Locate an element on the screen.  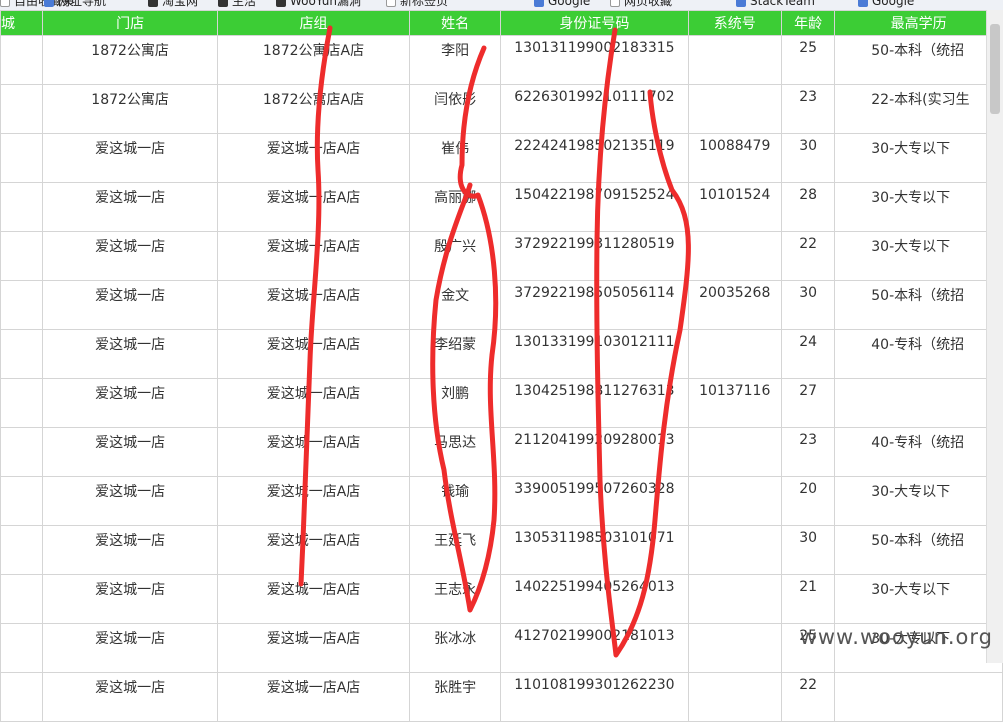
bookmark-item: 生活 is located at coordinates (237, 4).